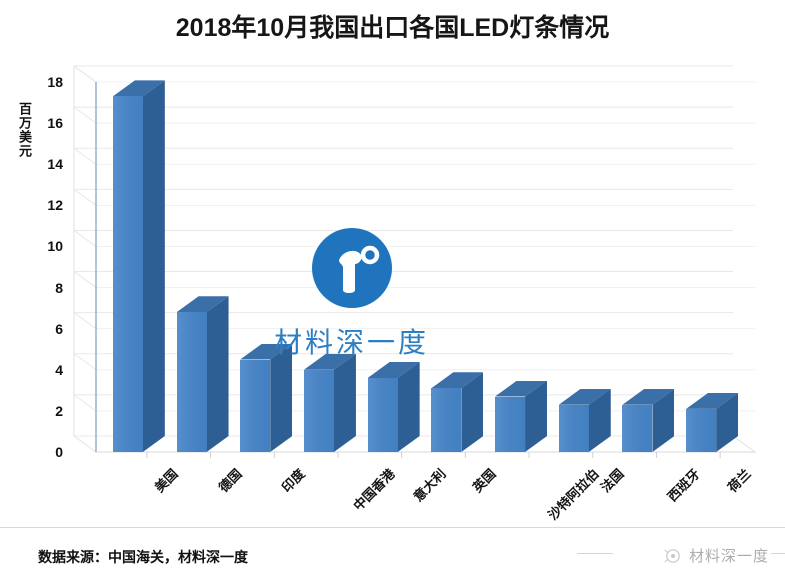  Describe the element at coordinates (59, 287) in the screenshot. I see `y-axis-tick-label: 8` at that location.